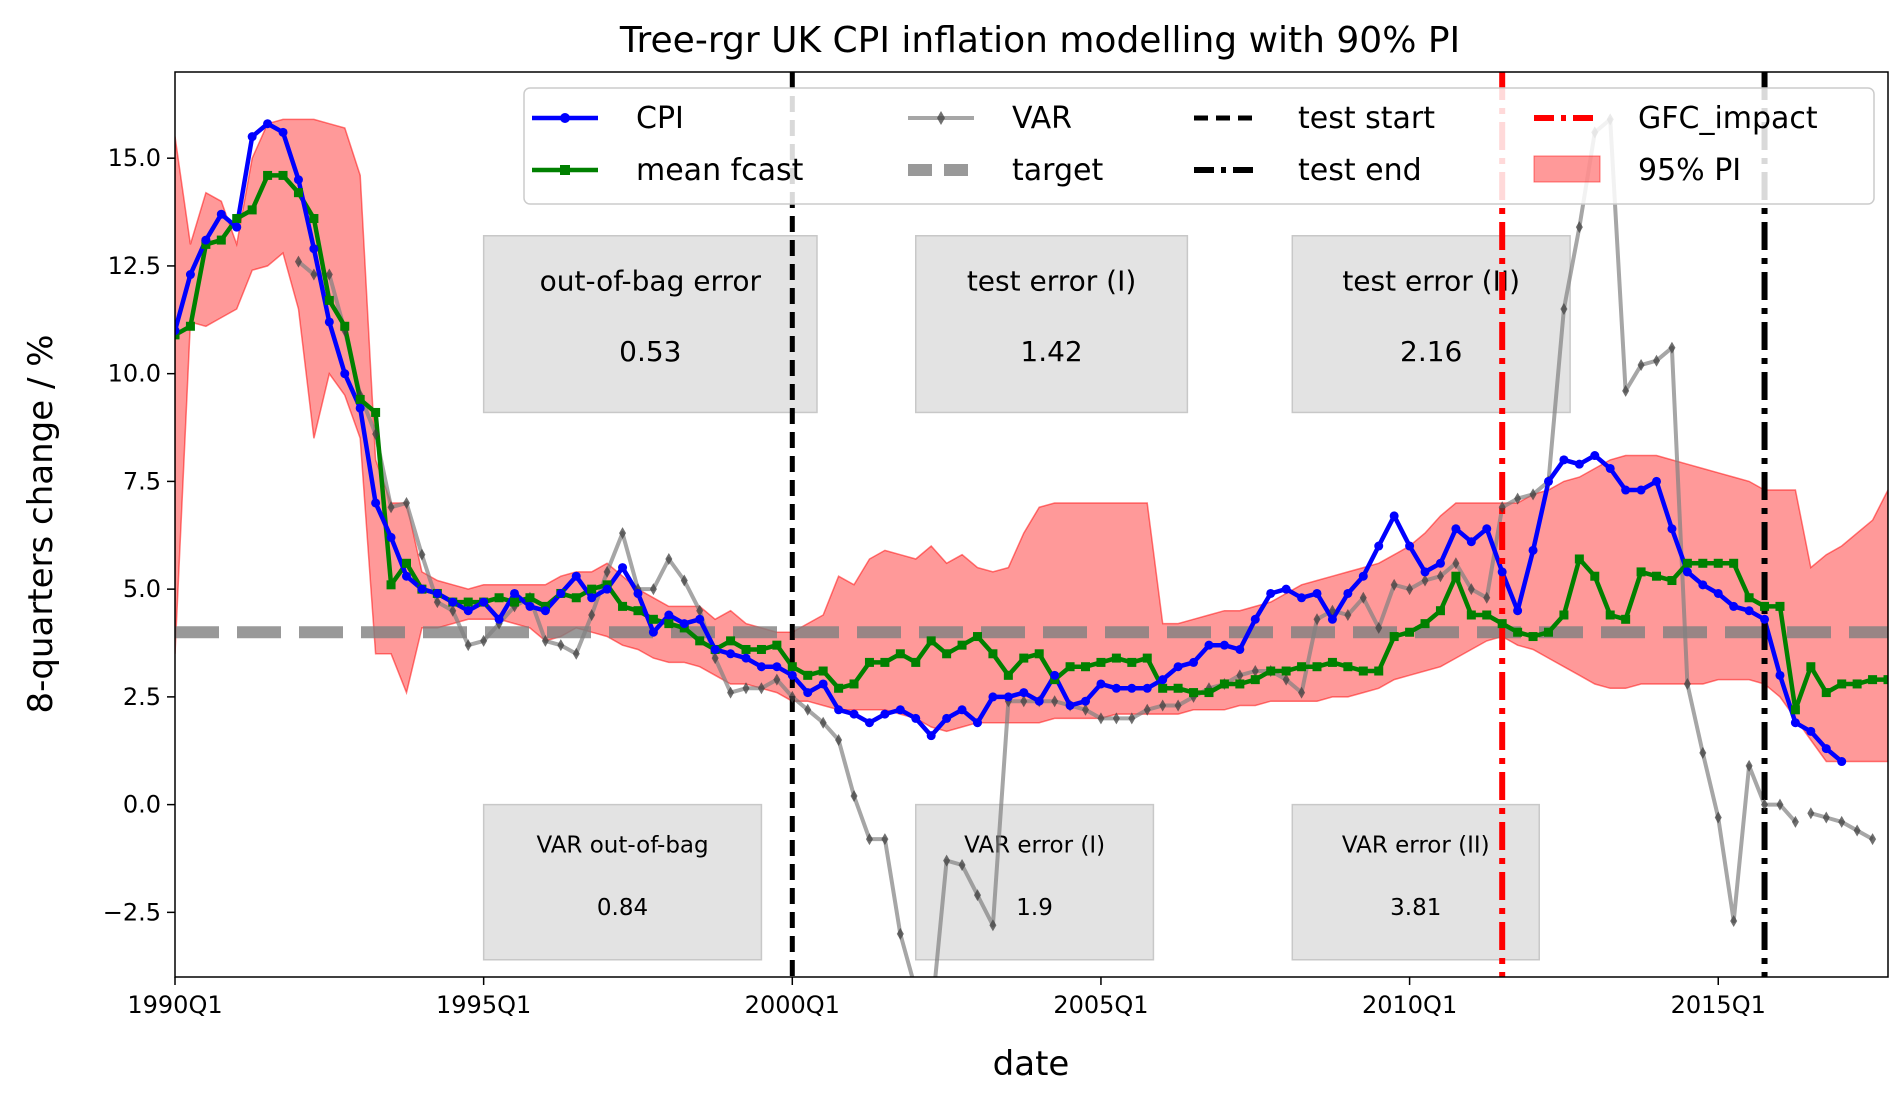  What do you see at coordinates (622, 908) in the screenshot?
I see `error-box-value: 0.84` at bounding box center [622, 908].